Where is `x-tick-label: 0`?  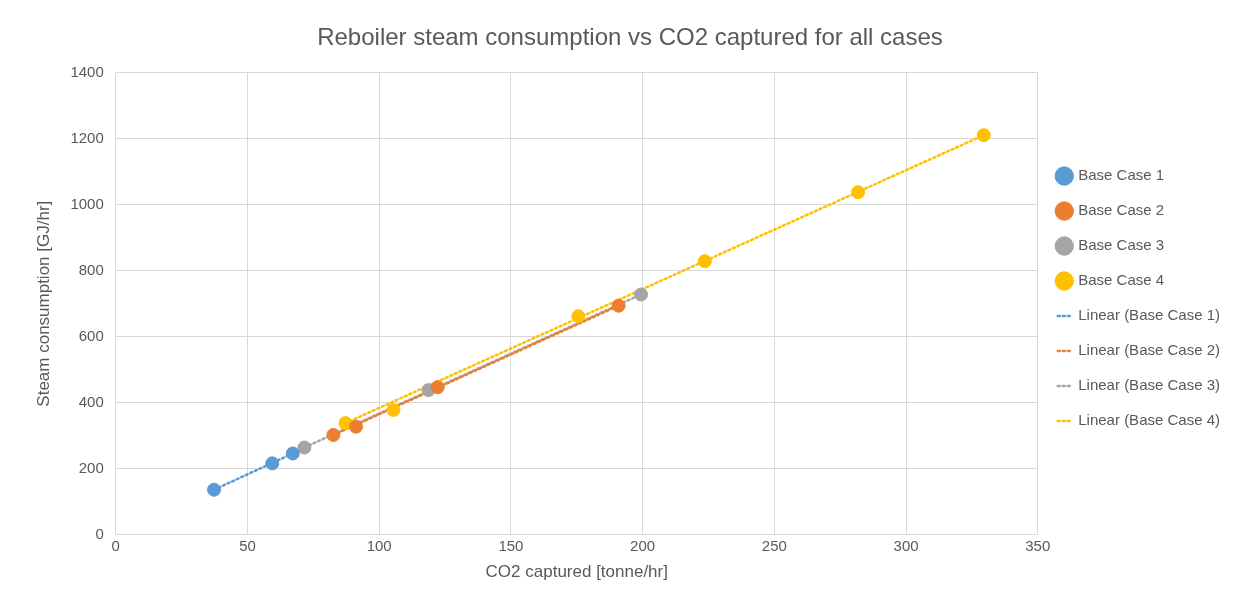 x-tick-label: 0 is located at coordinates (115, 545).